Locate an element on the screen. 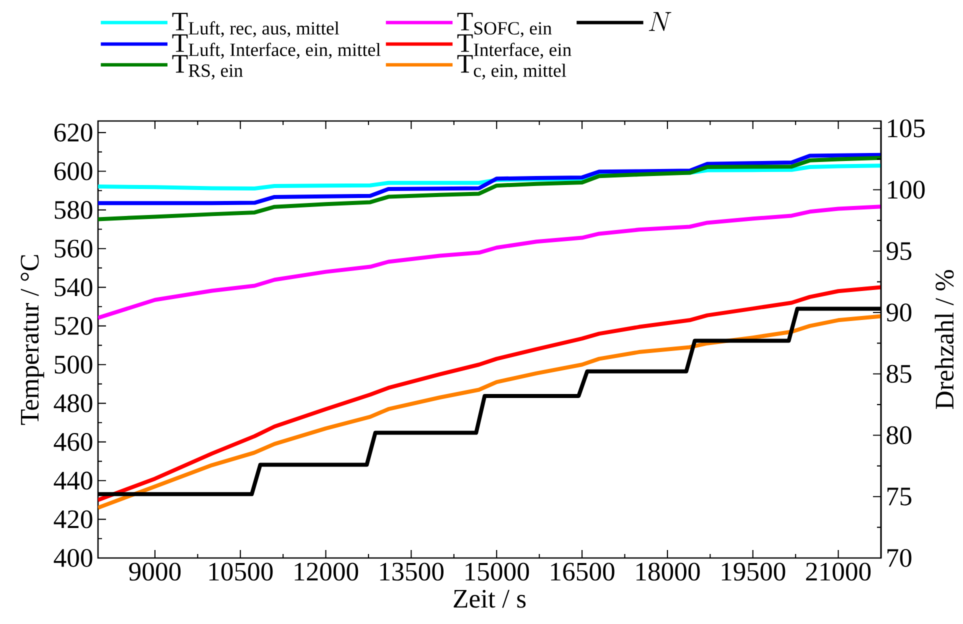 This screenshot has height=624, width=963. y2-tick-label: 105 is located at coordinates (906, 128).